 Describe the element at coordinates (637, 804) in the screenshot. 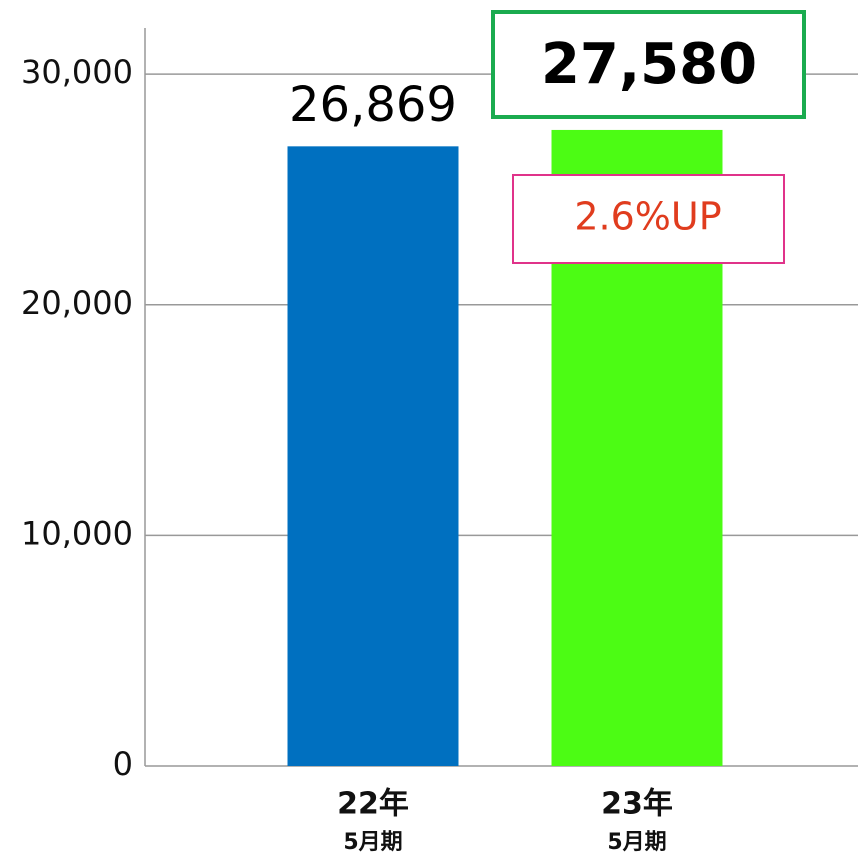

I see `x-tick-label: 23年` at that location.